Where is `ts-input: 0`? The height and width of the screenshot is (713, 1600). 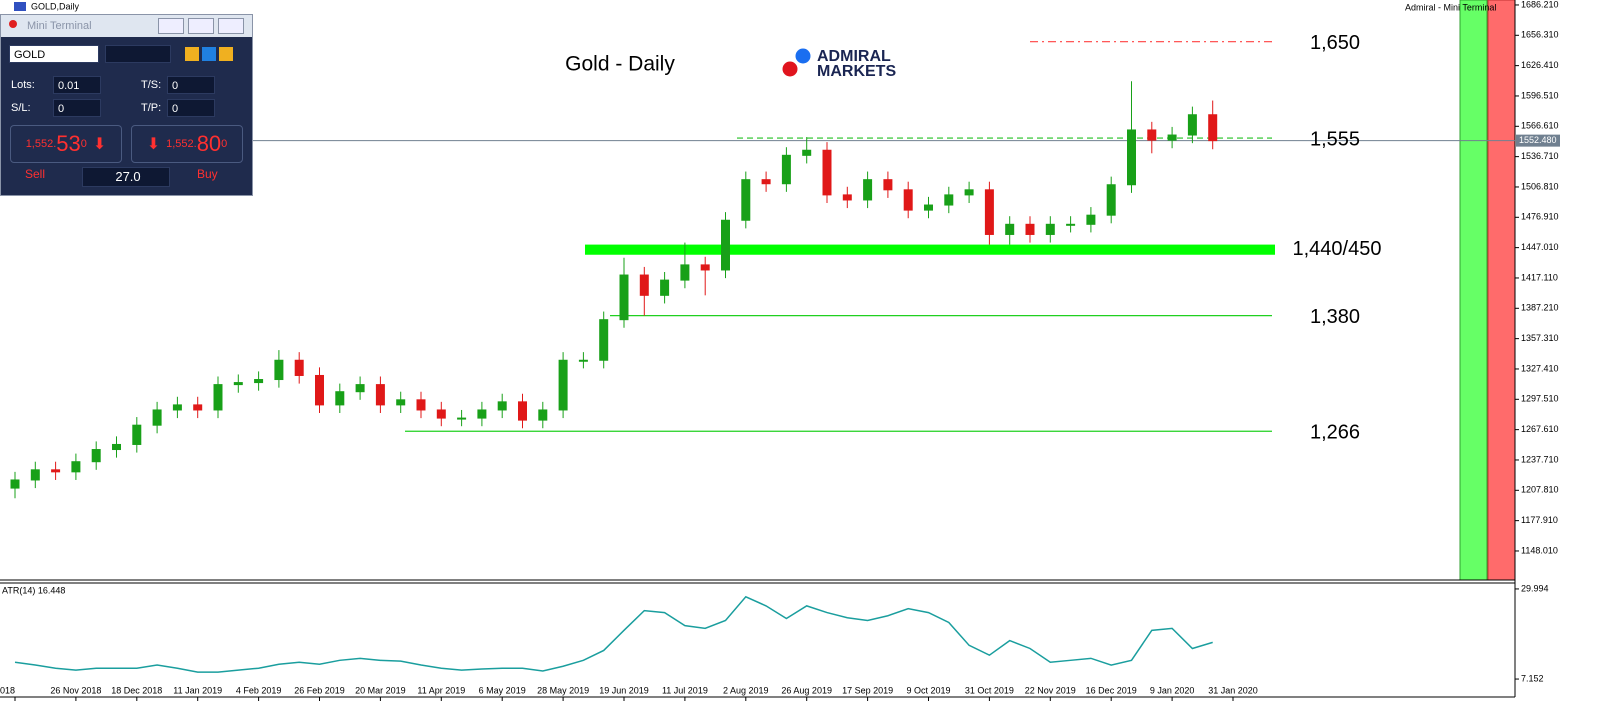
ts-input: 0 is located at coordinates (191, 85).